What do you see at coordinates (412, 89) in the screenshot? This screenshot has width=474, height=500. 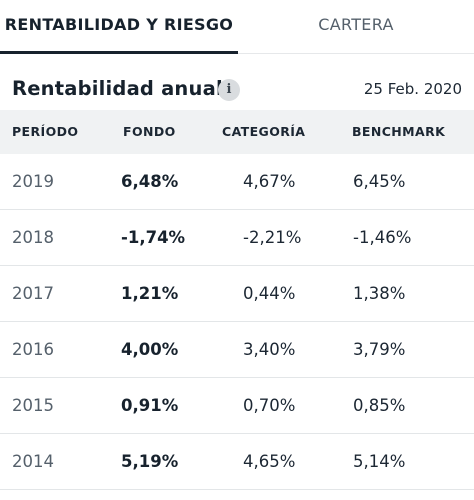 I see `date-label: 25 Feb. 2020` at bounding box center [412, 89].